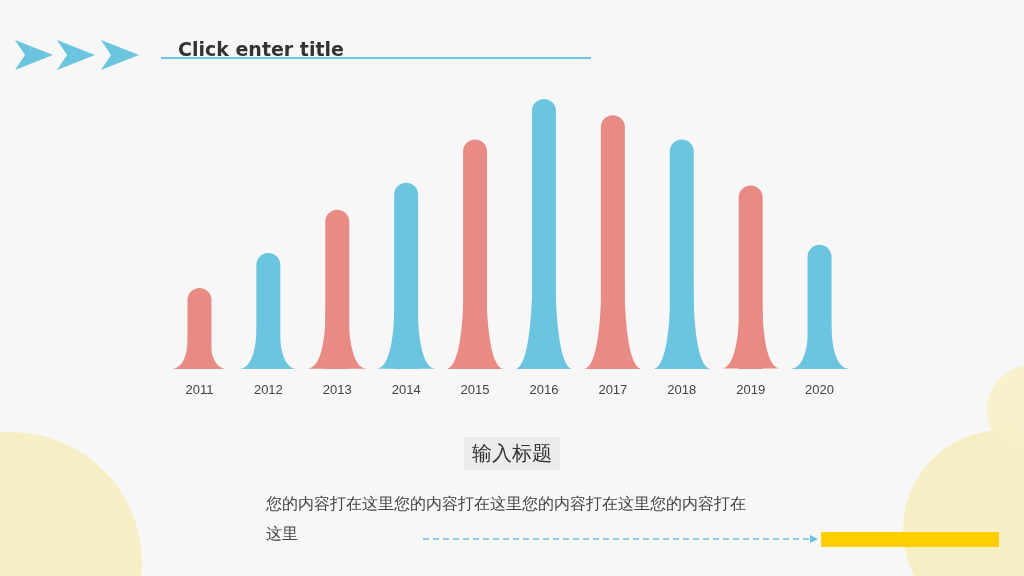  I want to click on text: 您的内容打在这里您的内容打在这里您的内容打在这里您的内容打在这里, so click(505, 518).